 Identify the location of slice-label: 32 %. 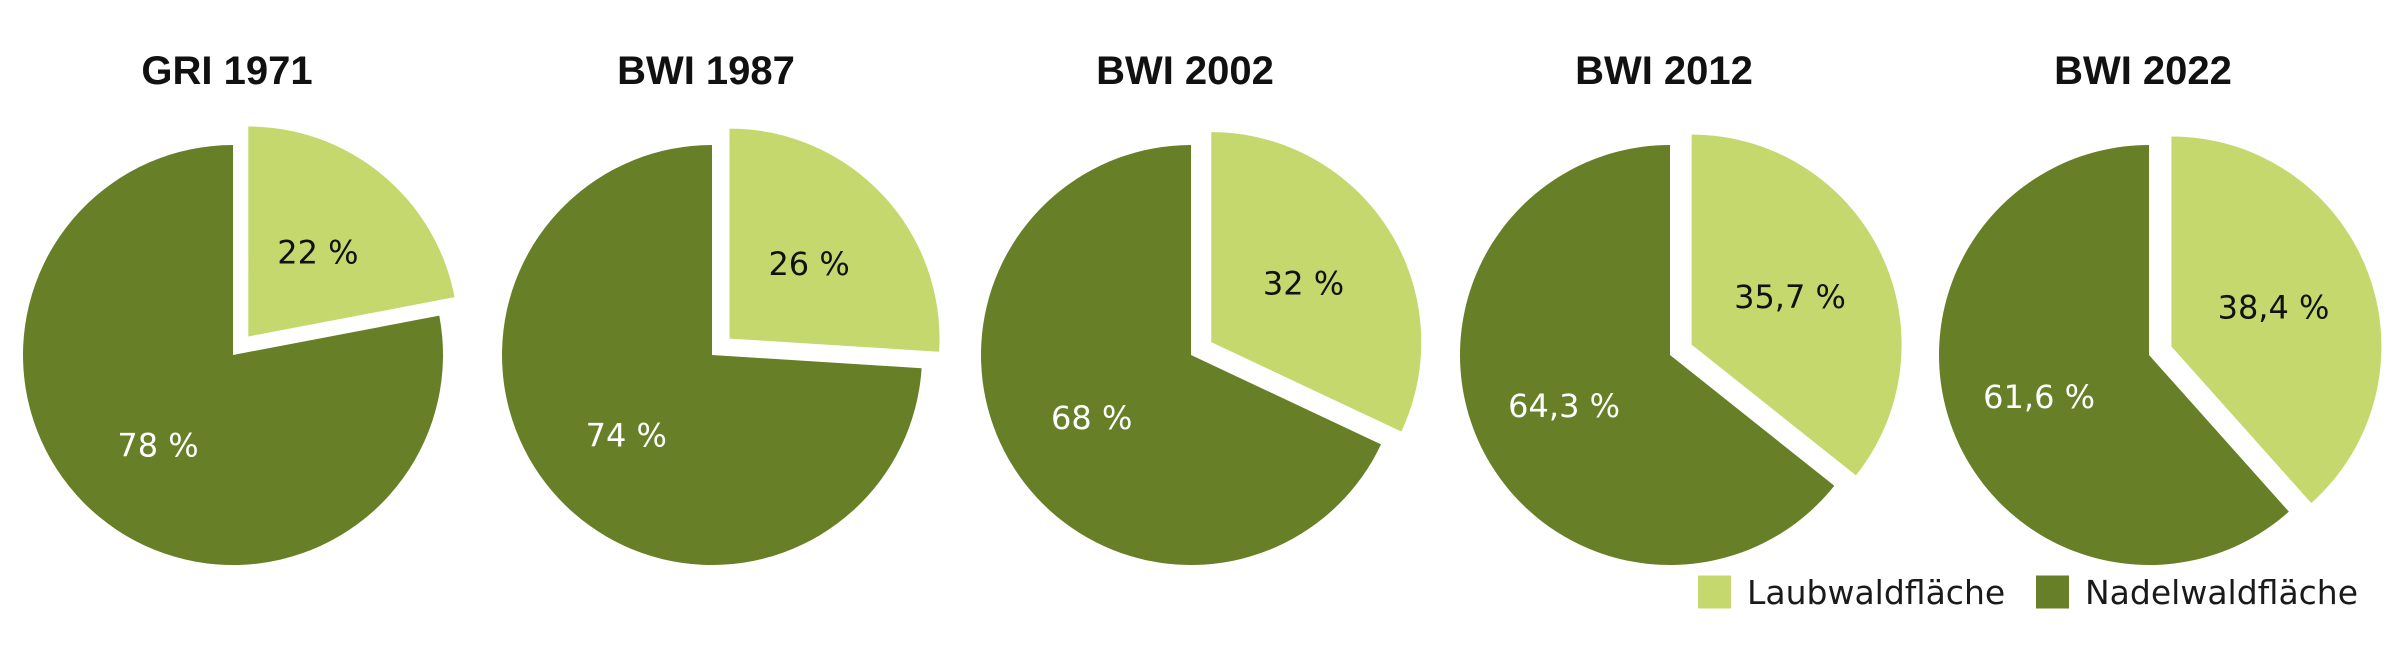
(1303, 284).